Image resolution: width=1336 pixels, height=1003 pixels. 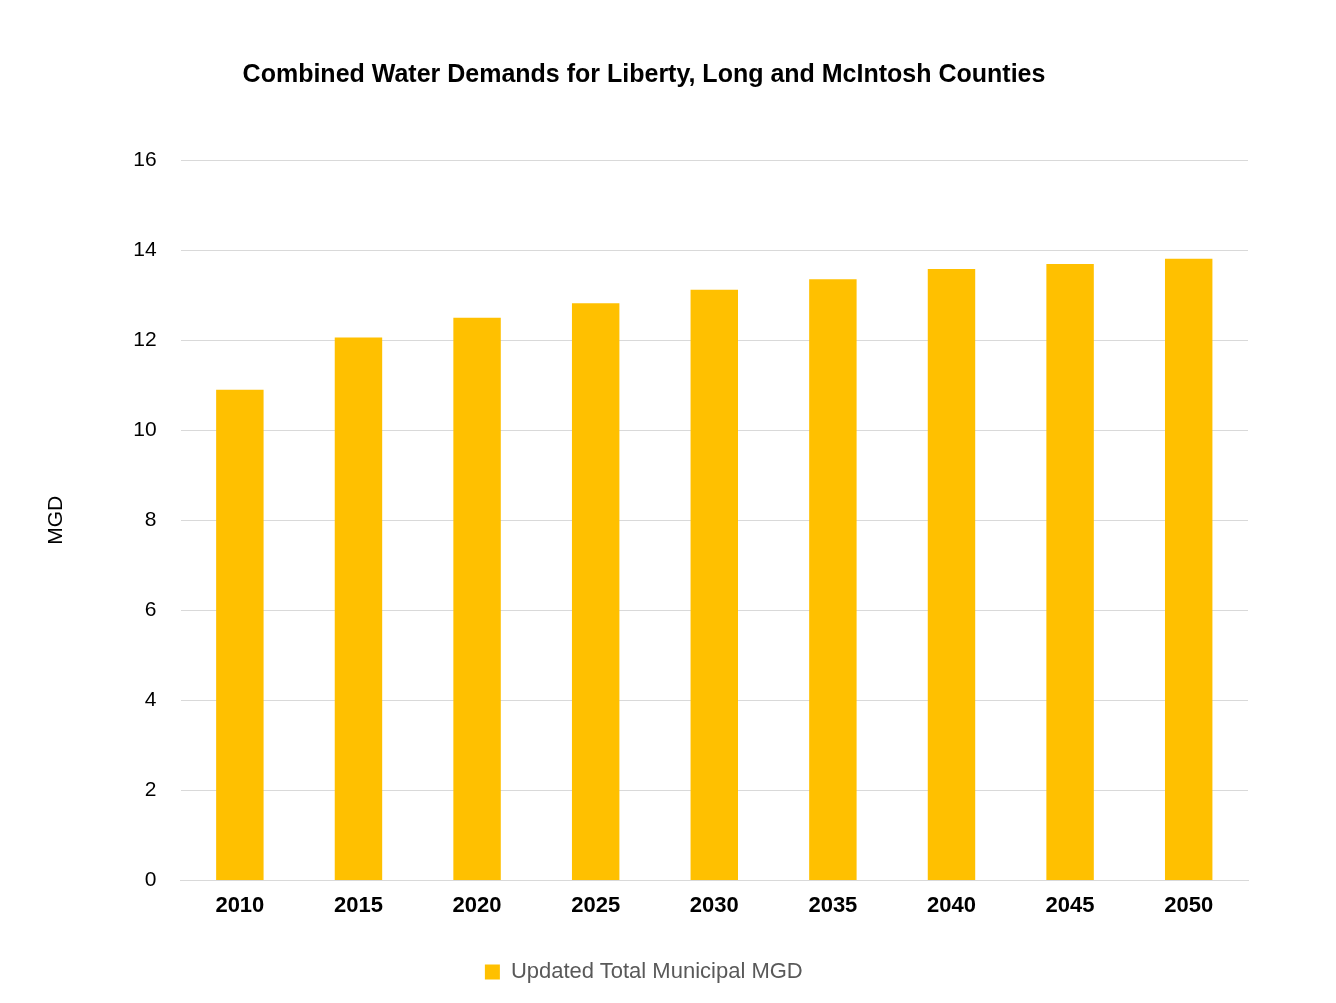 What do you see at coordinates (150, 789) in the screenshot?
I see `y-tick-label: 2` at bounding box center [150, 789].